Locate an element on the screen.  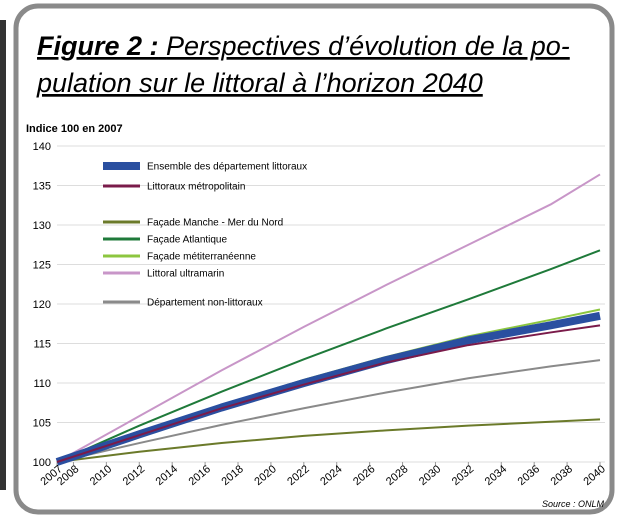
y-tick-label: 105 is located at coordinates (42, 424).